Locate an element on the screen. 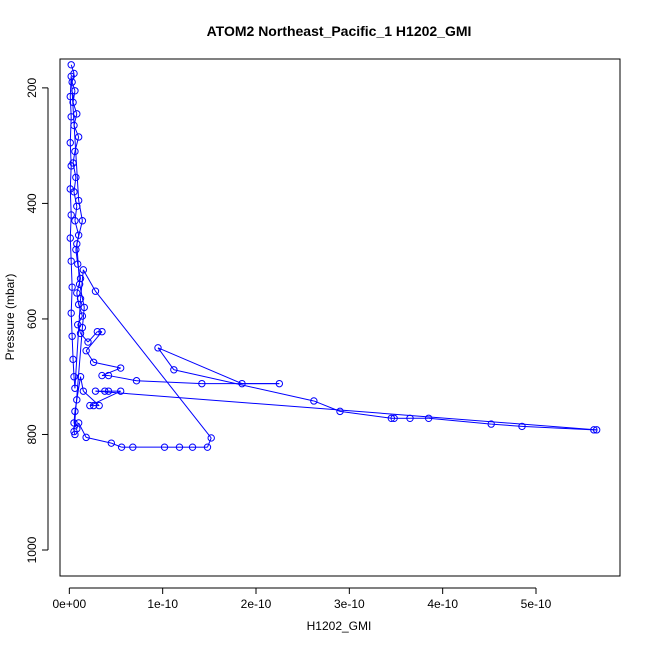 This screenshot has width=650, height=650. y-tick-label: 800 is located at coordinates (32, 434).